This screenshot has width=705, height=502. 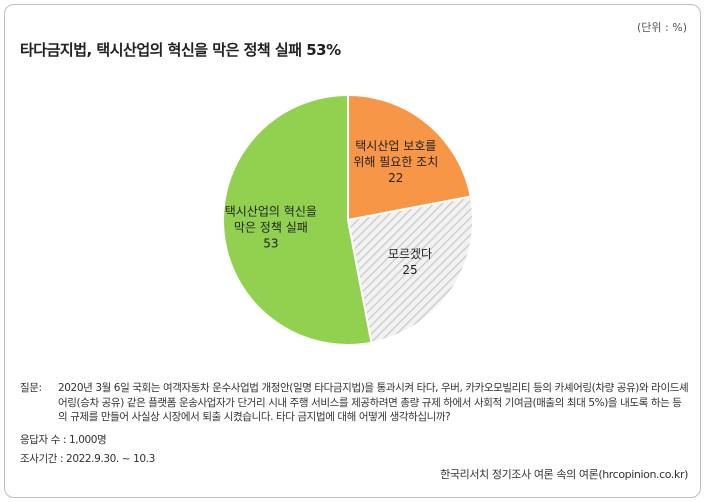 I want to click on chart-title: 타다금지법, 택시산업의 혁신을 막은 정책 실패 53%, so click(x=180, y=50).